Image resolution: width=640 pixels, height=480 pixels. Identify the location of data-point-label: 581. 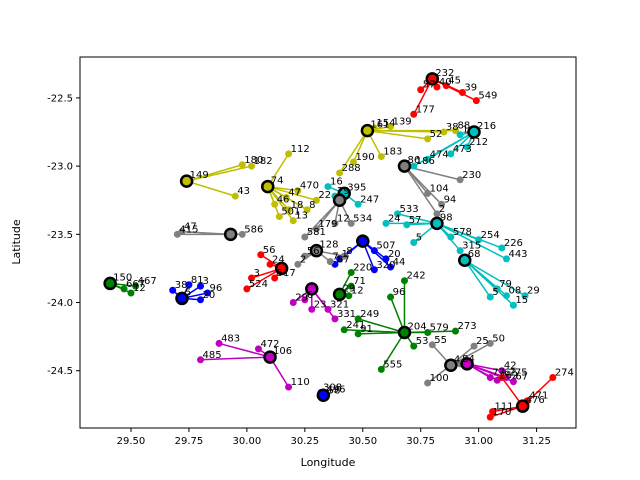
(316, 232).